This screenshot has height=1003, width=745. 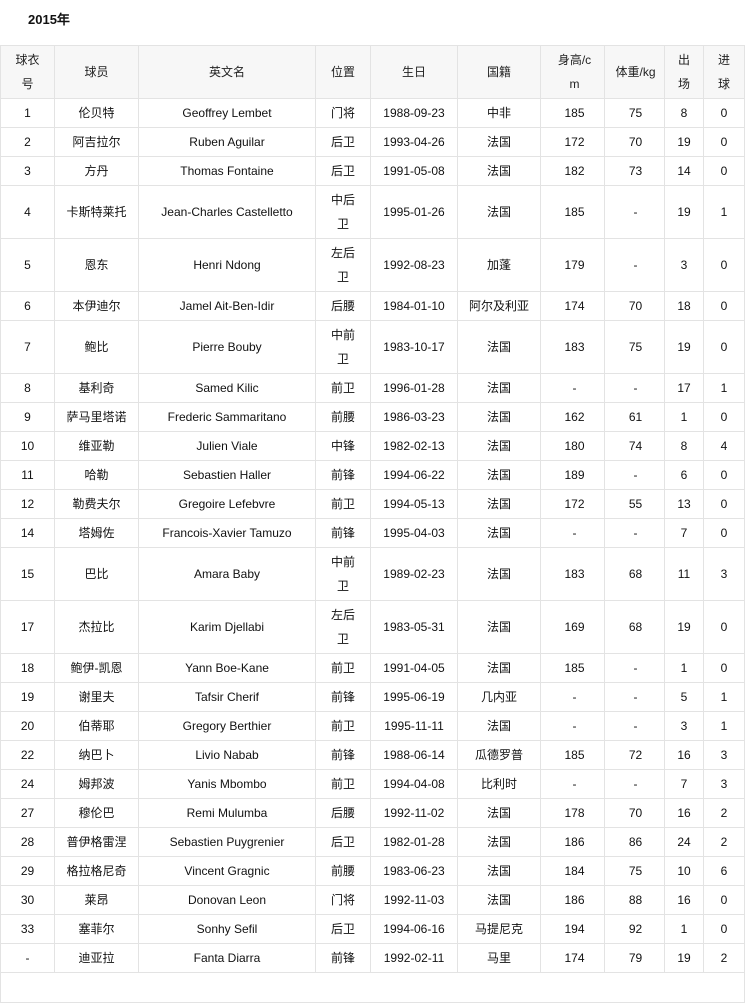 I want to click on cell-appearances: 6, so click(x=684, y=475).